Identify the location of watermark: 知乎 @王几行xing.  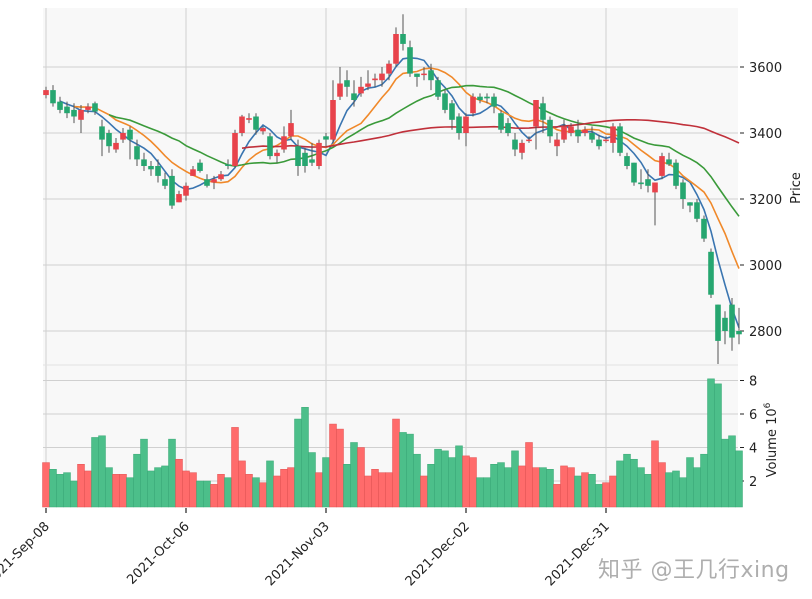
(694, 570).